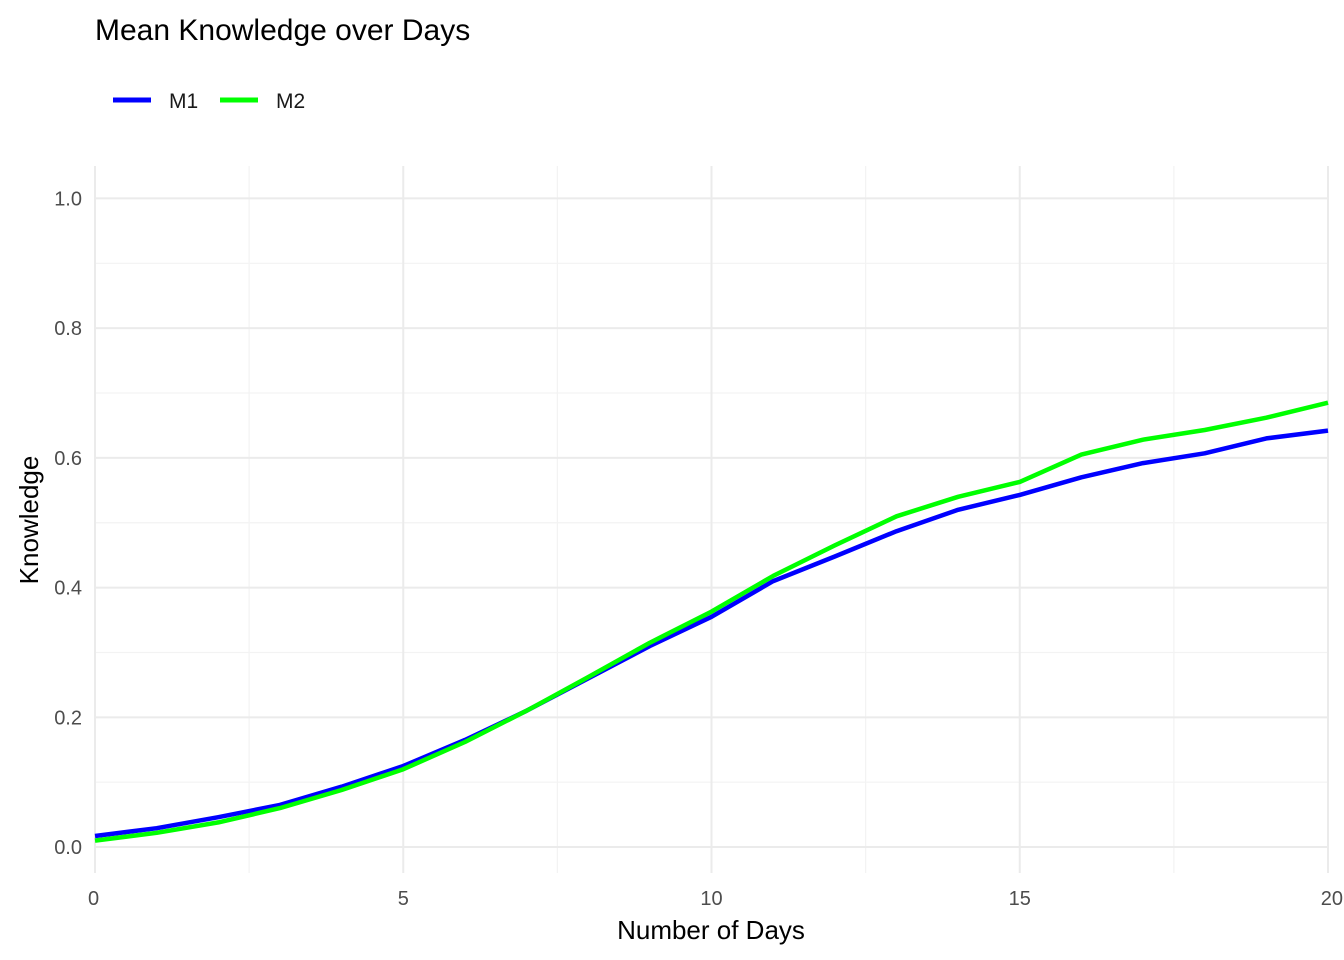 Image resolution: width=1344 pixels, height=960 pixels. What do you see at coordinates (711, 899) in the screenshot?
I see `x-tick-label: 10` at bounding box center [711, 899].